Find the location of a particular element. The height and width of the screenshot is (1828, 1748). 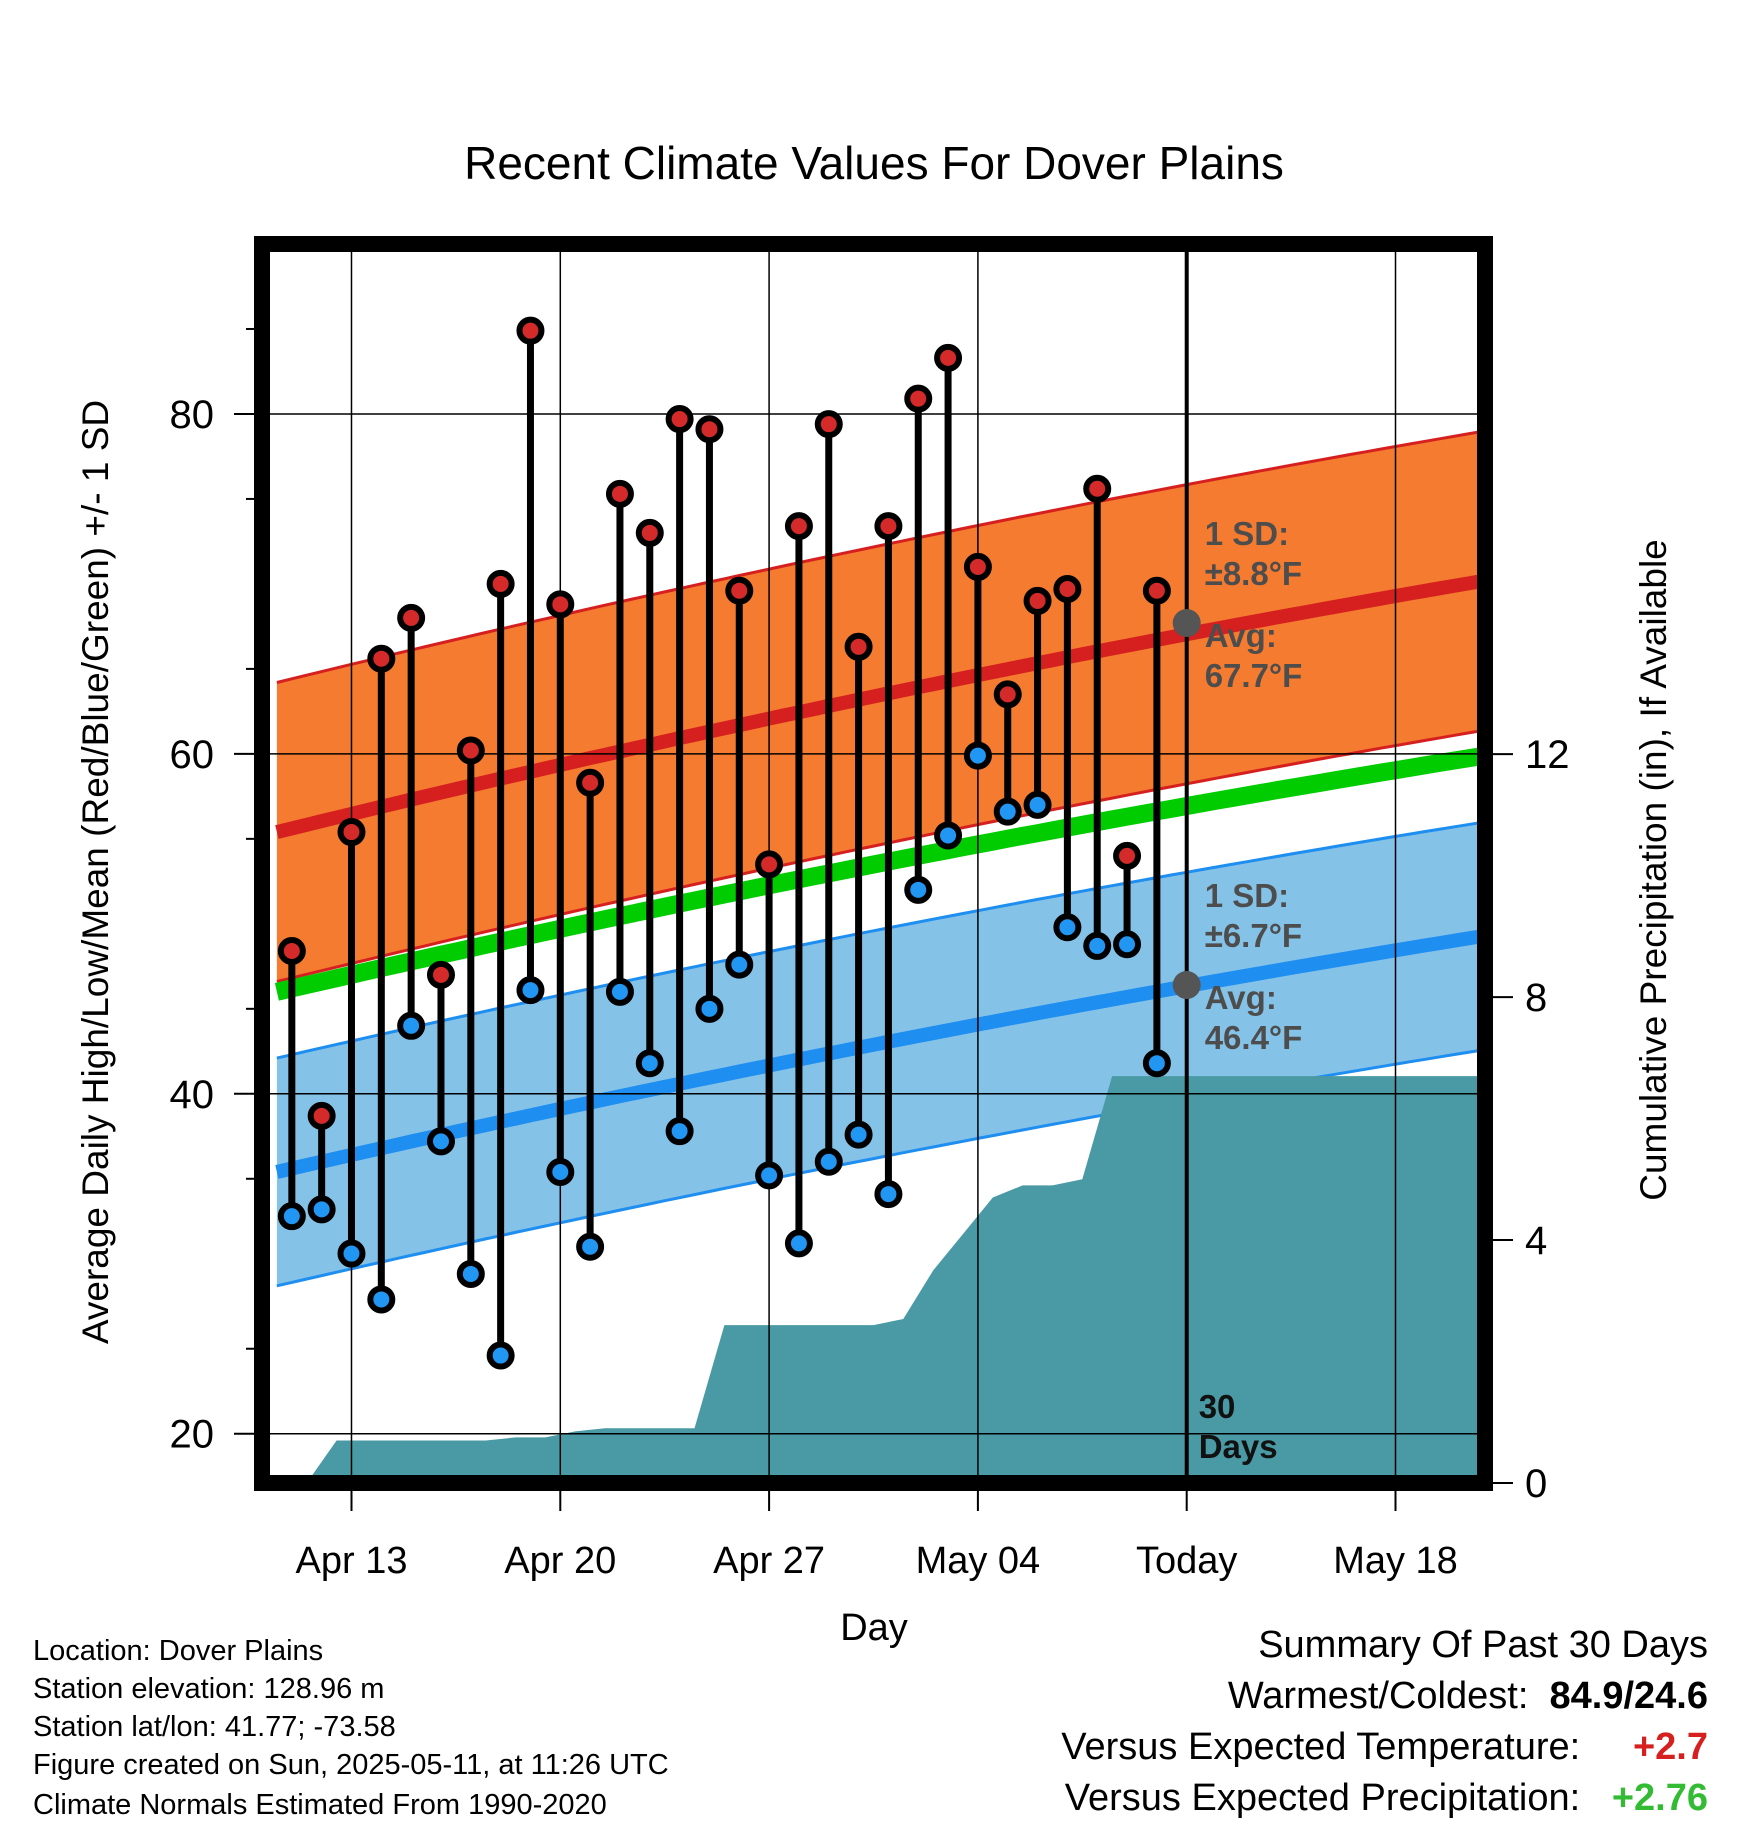

y-tick-label: 60 is located at coordinates (192, 755).